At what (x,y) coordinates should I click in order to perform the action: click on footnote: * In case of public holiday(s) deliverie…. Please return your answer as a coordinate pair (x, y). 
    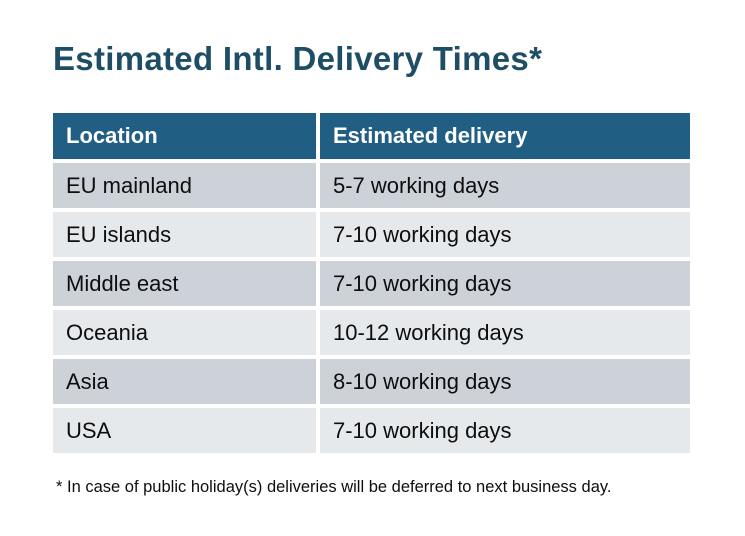
    Looking at the image, I should click on (334, 487).